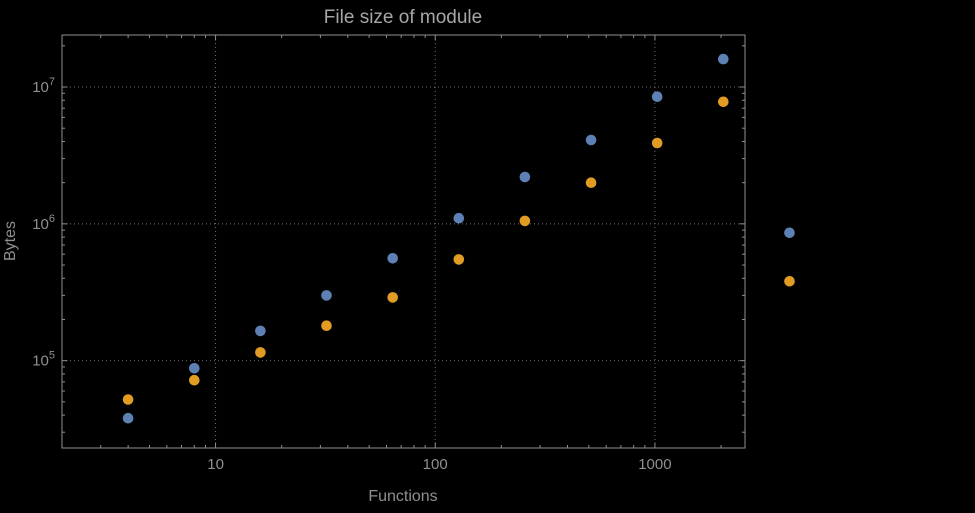 The image size is (975, 513). What do you see at coordinates (10, 241) in the screenshot?
I see `y-axis-label: Bytes` at bounding box center [10, 241].